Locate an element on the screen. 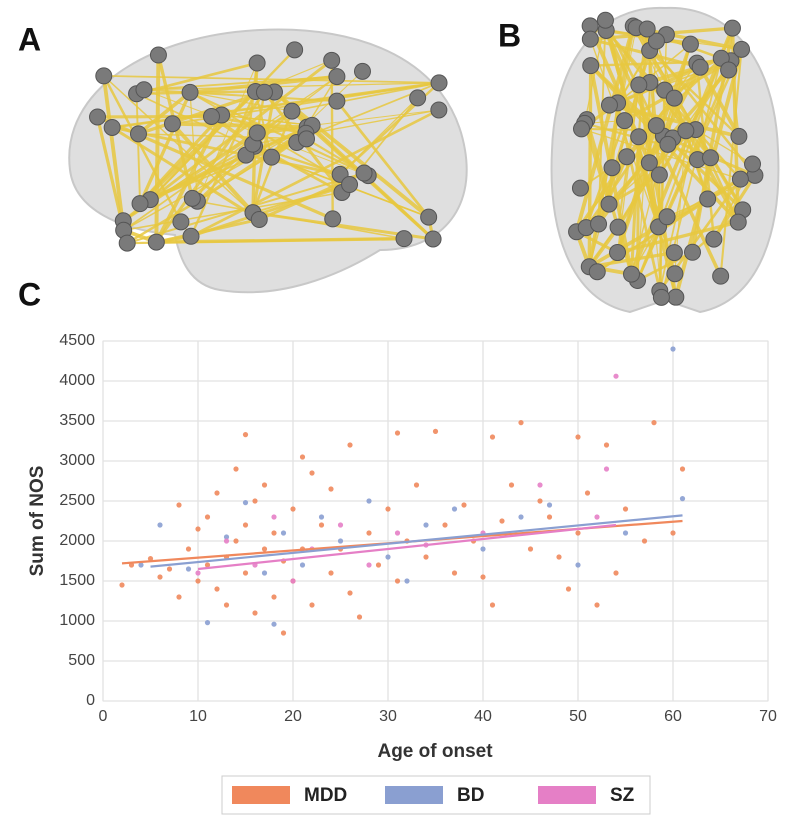 The width and height of the screenshot is (790, 816). y-tick-label: 4500 is located at coordinates (77, 340).